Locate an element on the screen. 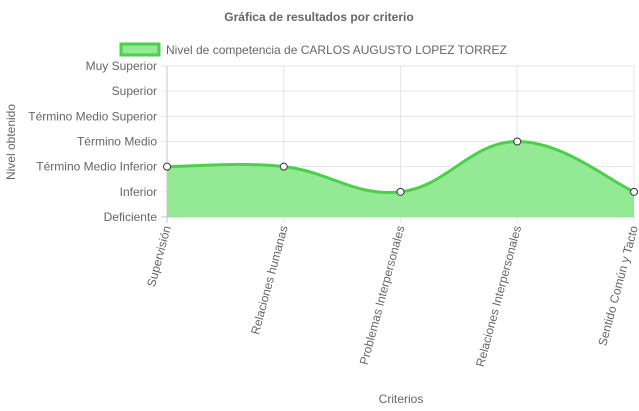 This screenshot has width=639, height=411. y-tick-label: Muy Superior is located at coordinates (121, 66).